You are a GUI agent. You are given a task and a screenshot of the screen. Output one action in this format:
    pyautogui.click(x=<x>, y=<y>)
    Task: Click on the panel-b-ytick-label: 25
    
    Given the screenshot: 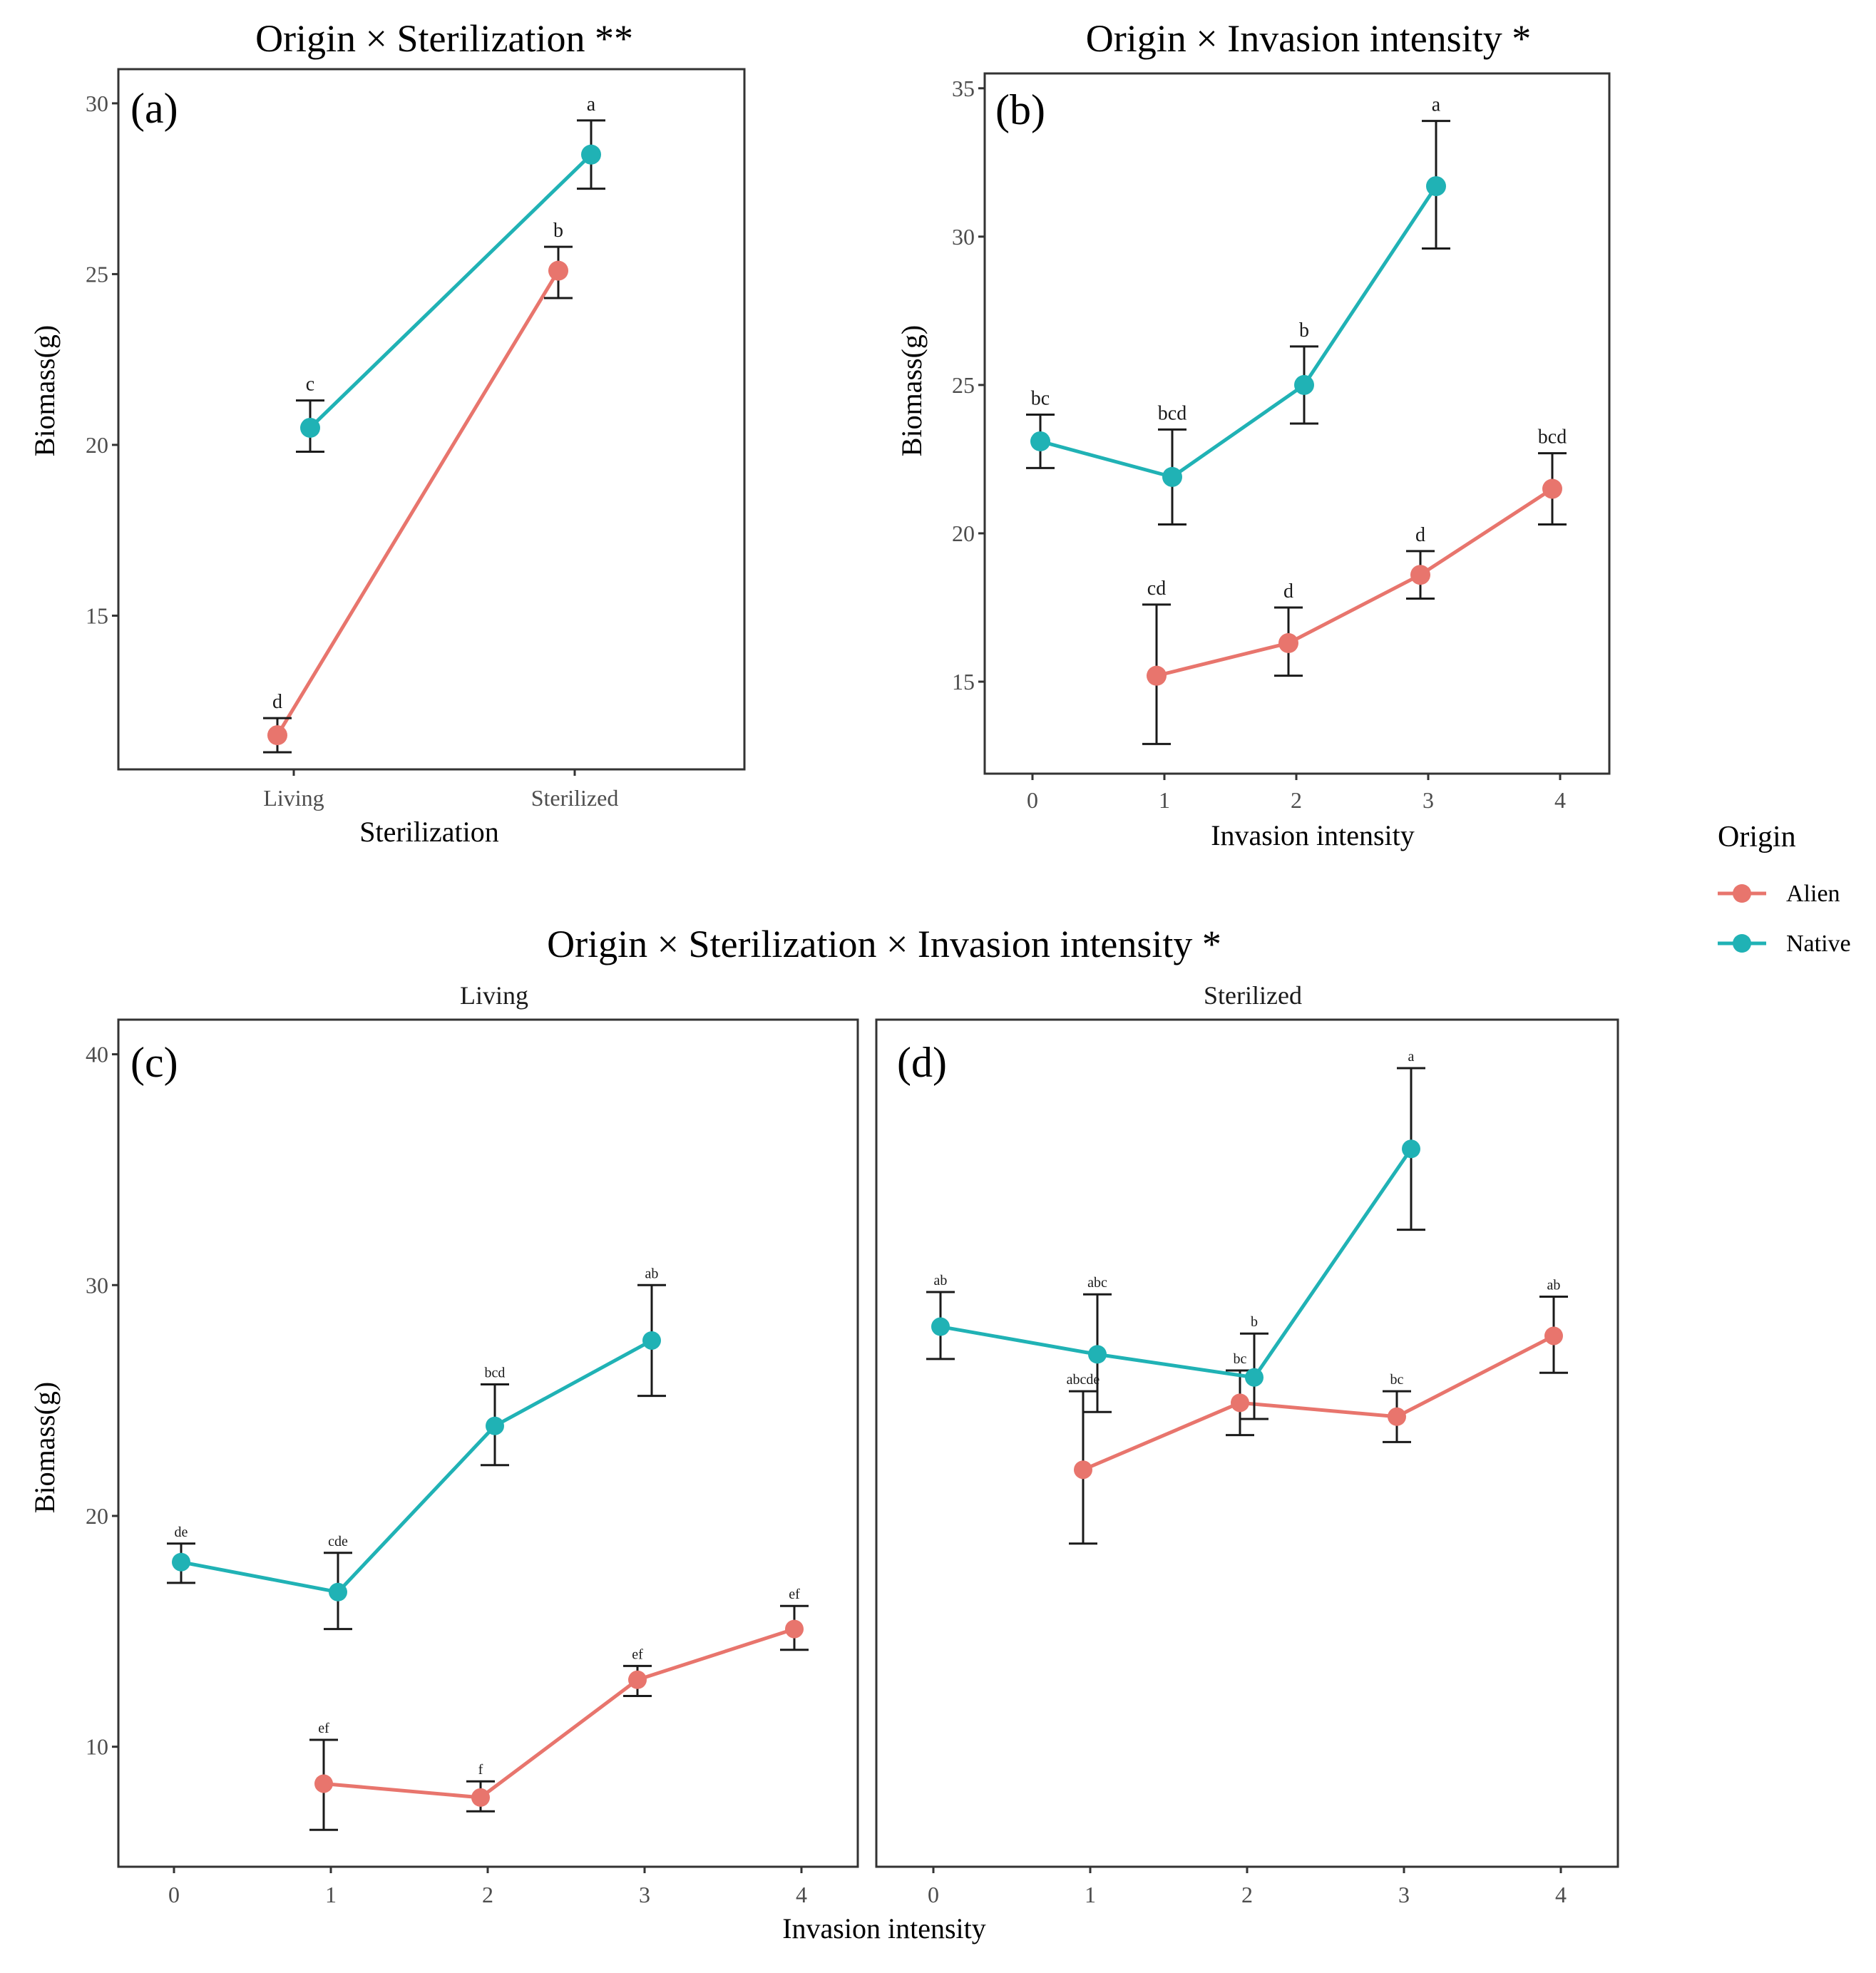 What is the action you would take?
    pyautogui.click(x=963, y=385)
    